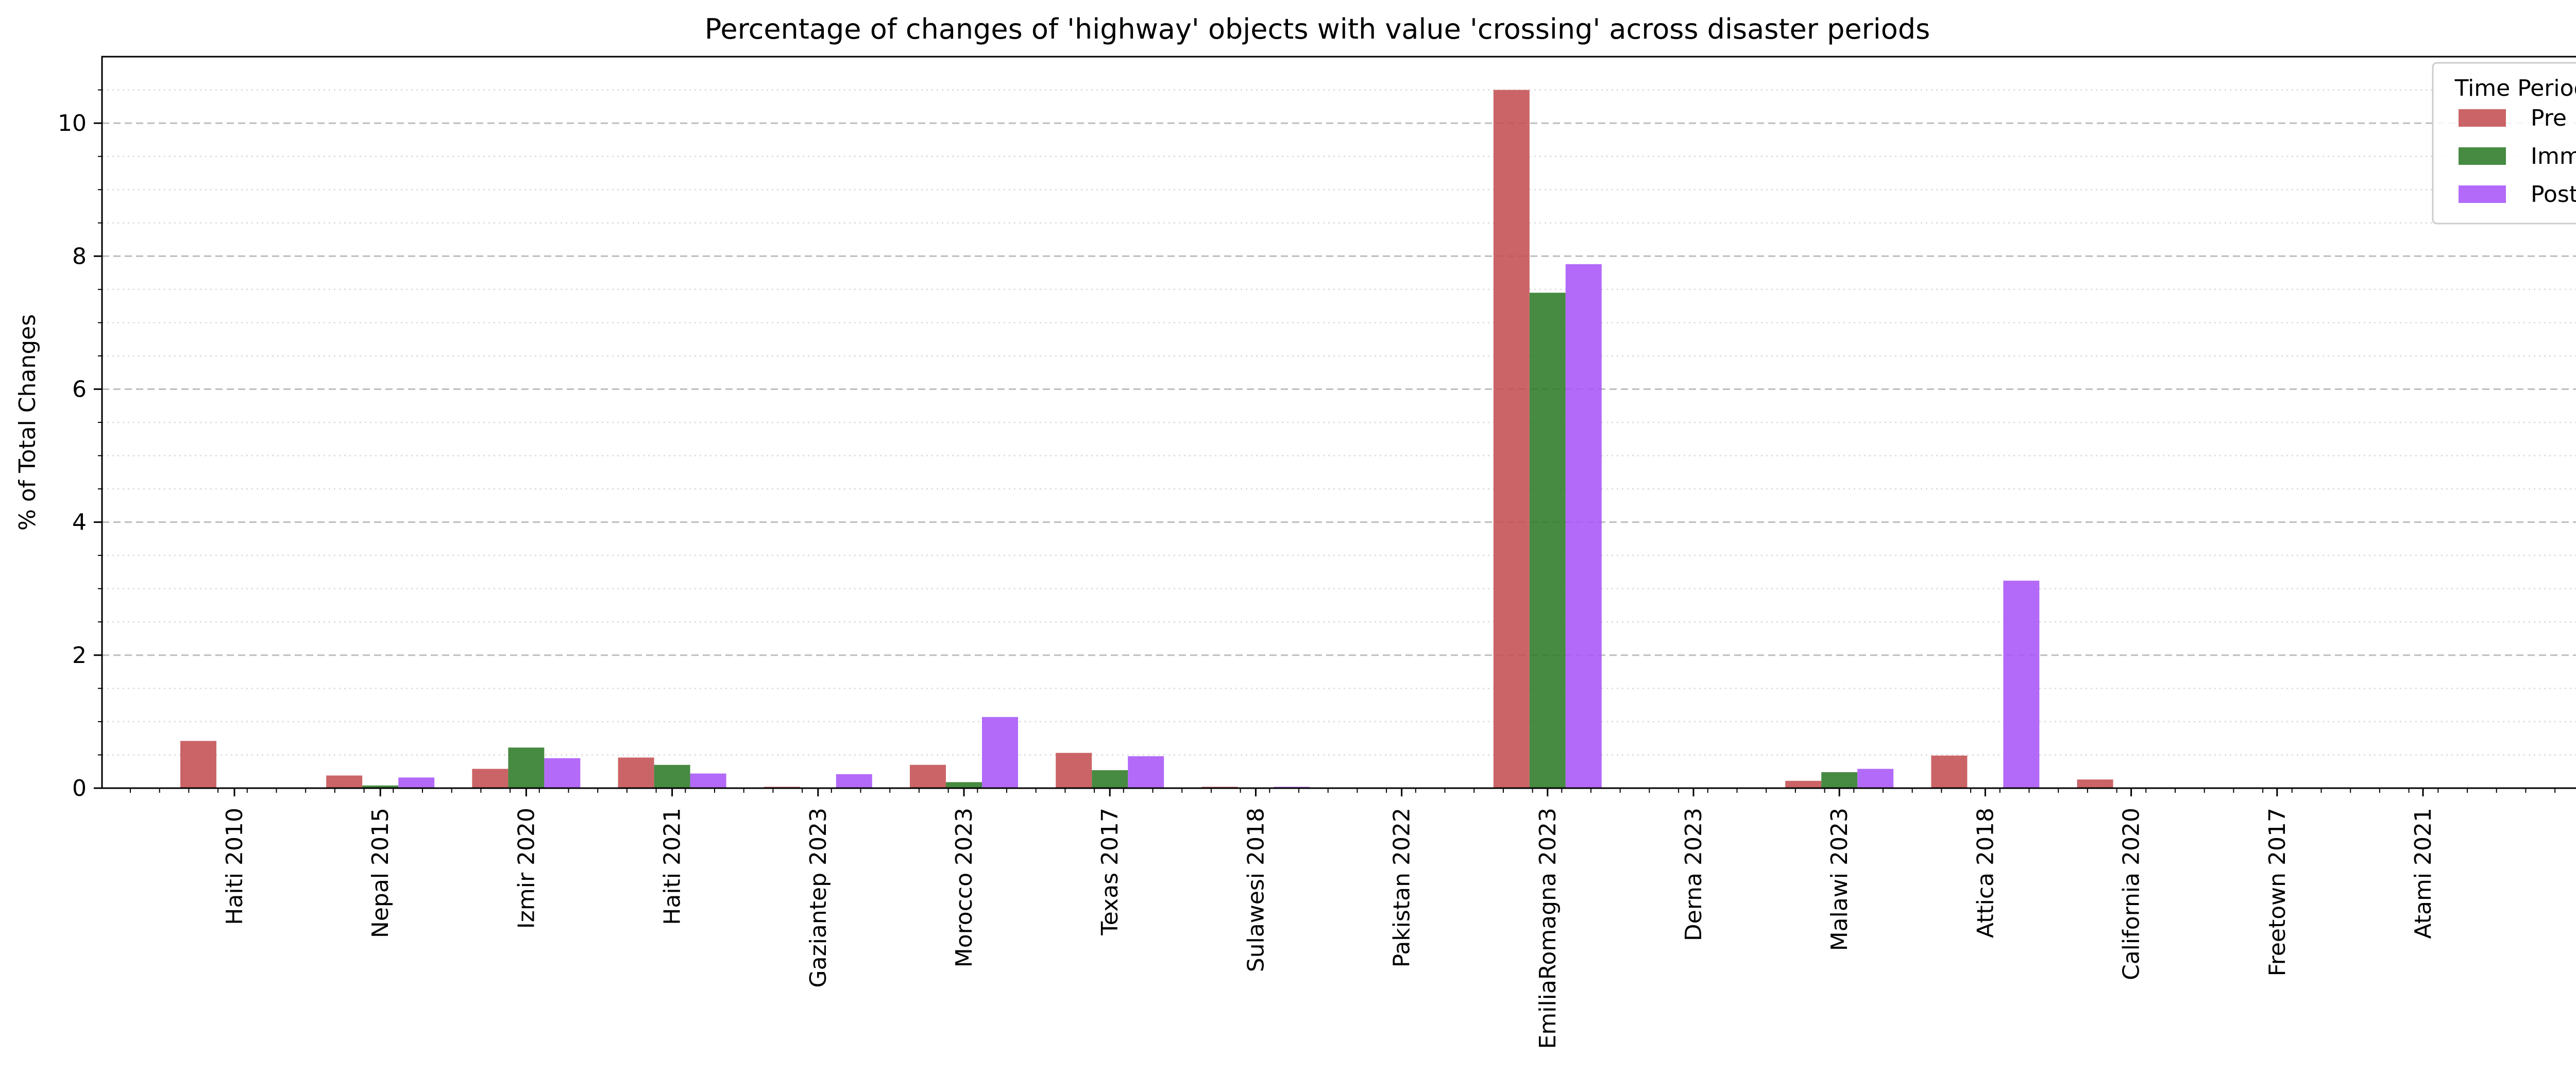  What do you see at coordinates (818, 897) in the screenshot?
I see `x-tick-label: Gaziantep 2023` at bounding box center [818, 897].